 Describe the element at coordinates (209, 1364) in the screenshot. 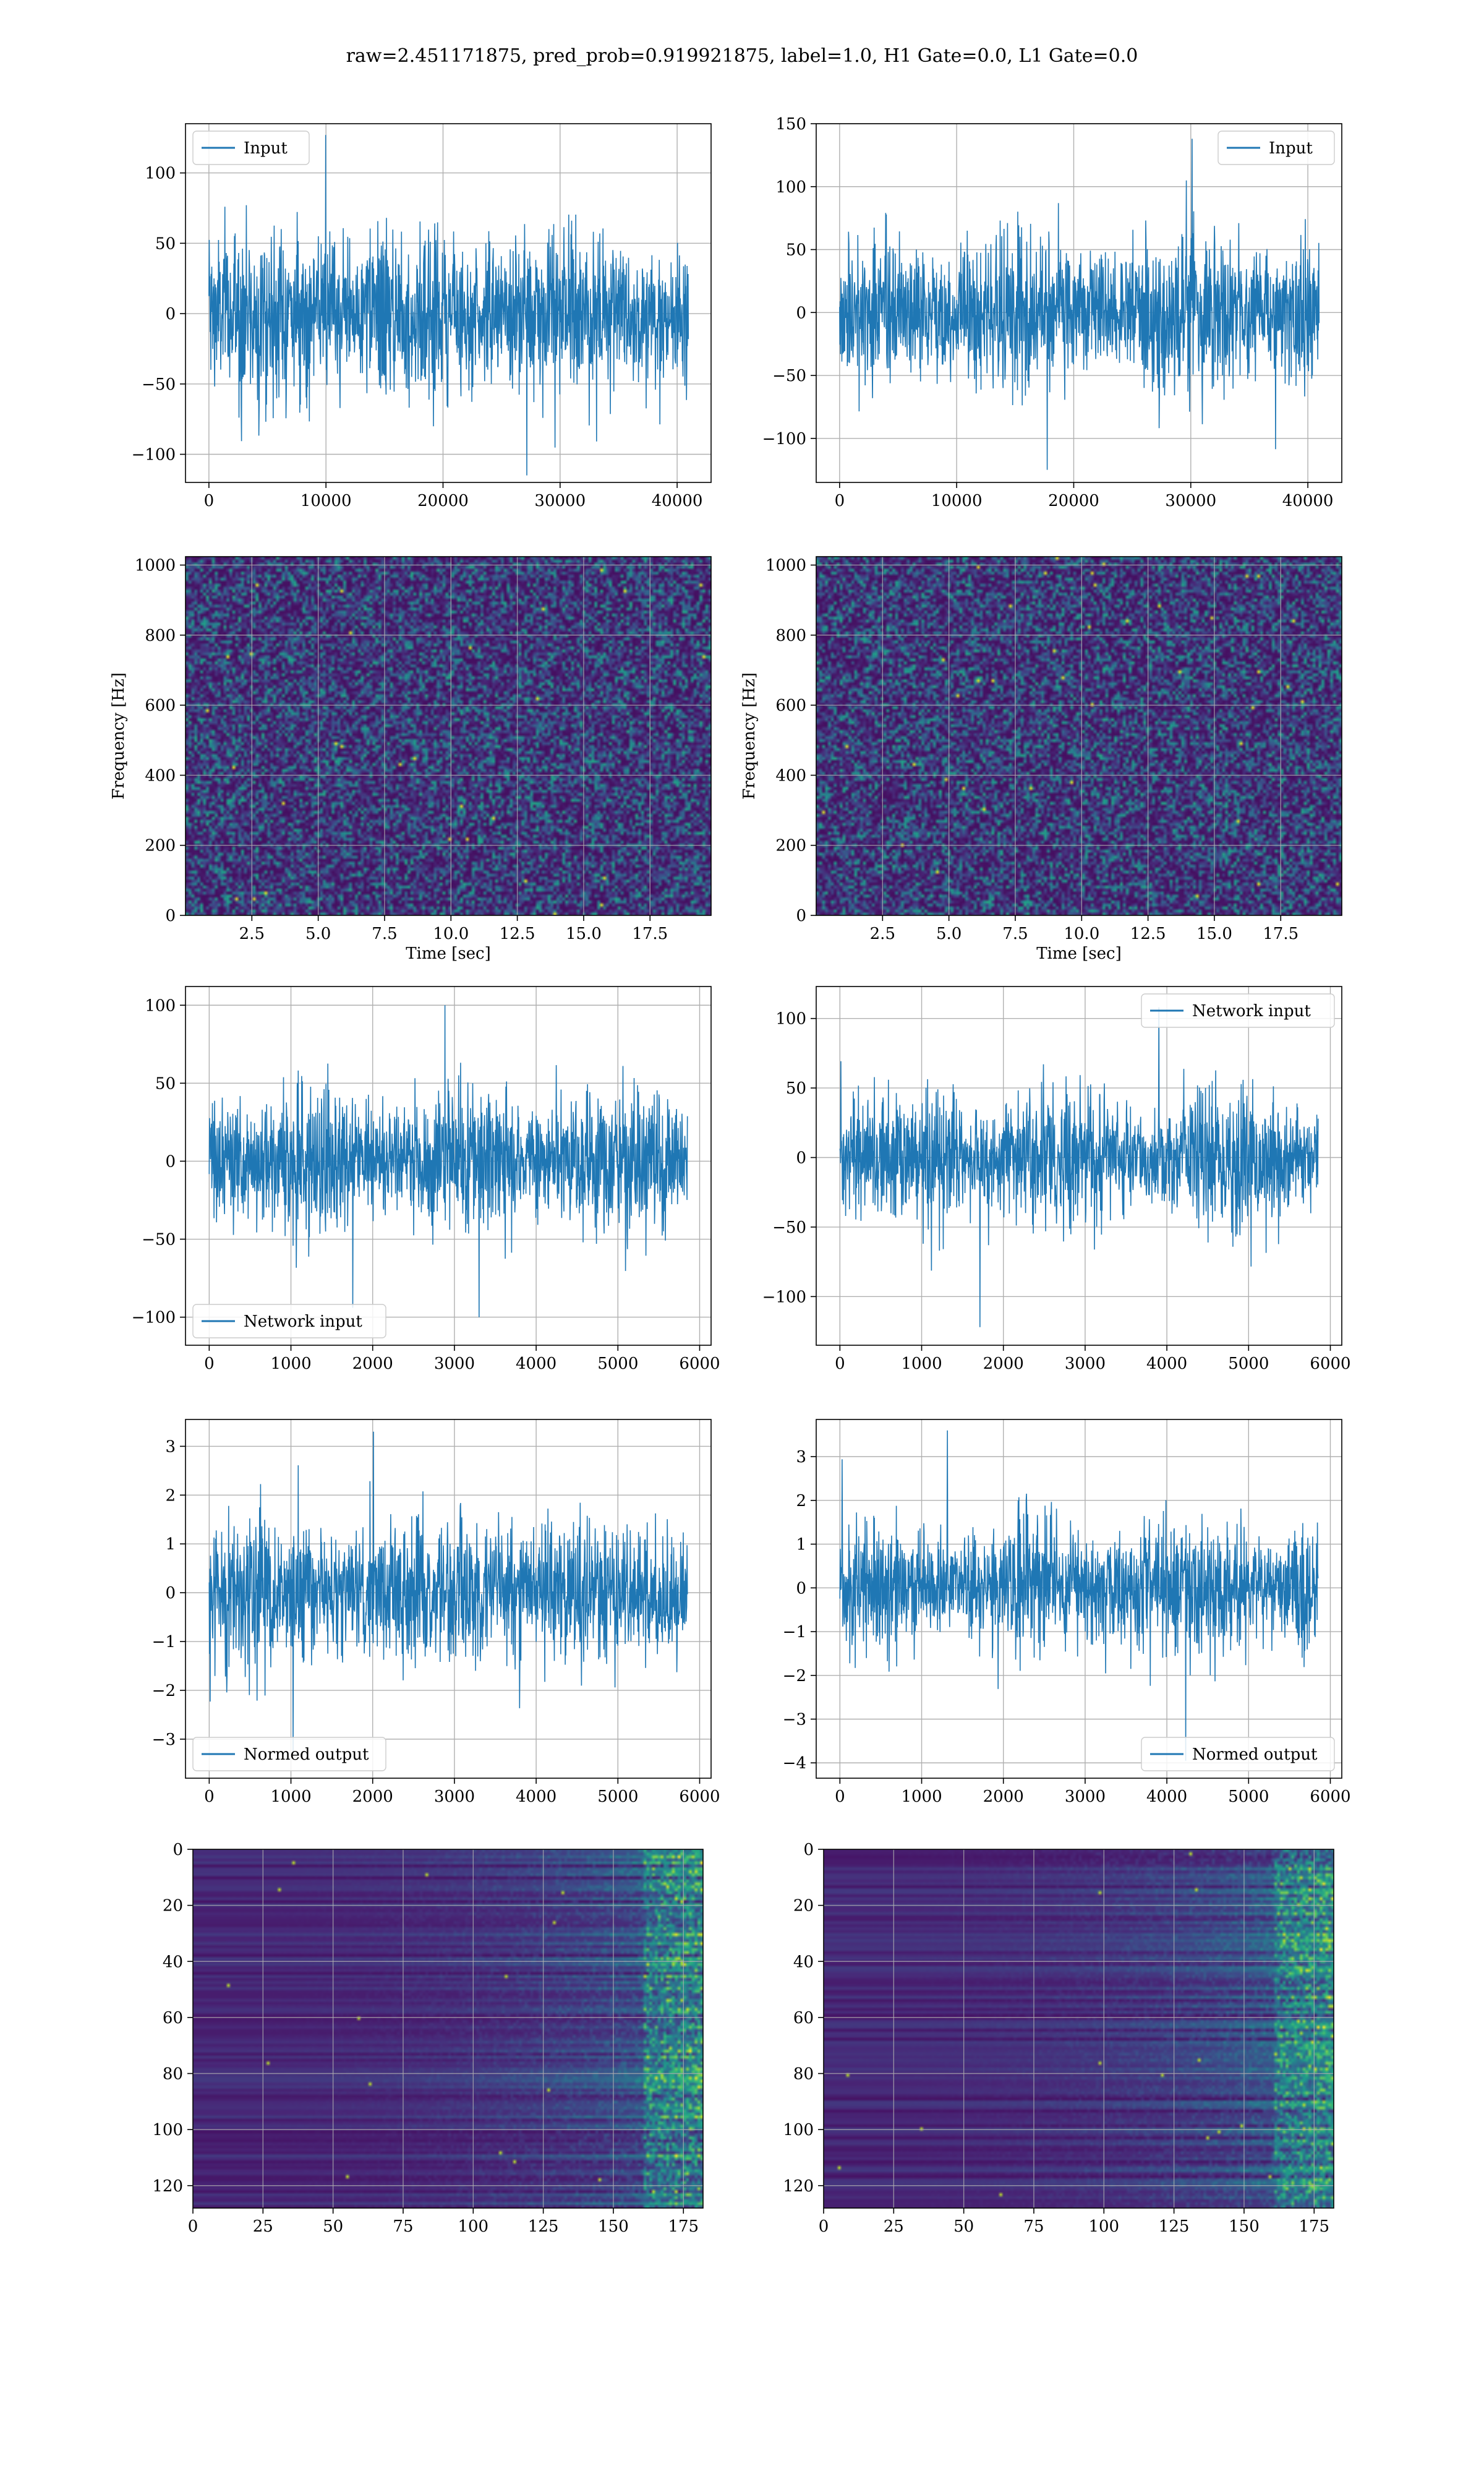

I see `h1-network-input-xtick-label-0: 0` at that location.